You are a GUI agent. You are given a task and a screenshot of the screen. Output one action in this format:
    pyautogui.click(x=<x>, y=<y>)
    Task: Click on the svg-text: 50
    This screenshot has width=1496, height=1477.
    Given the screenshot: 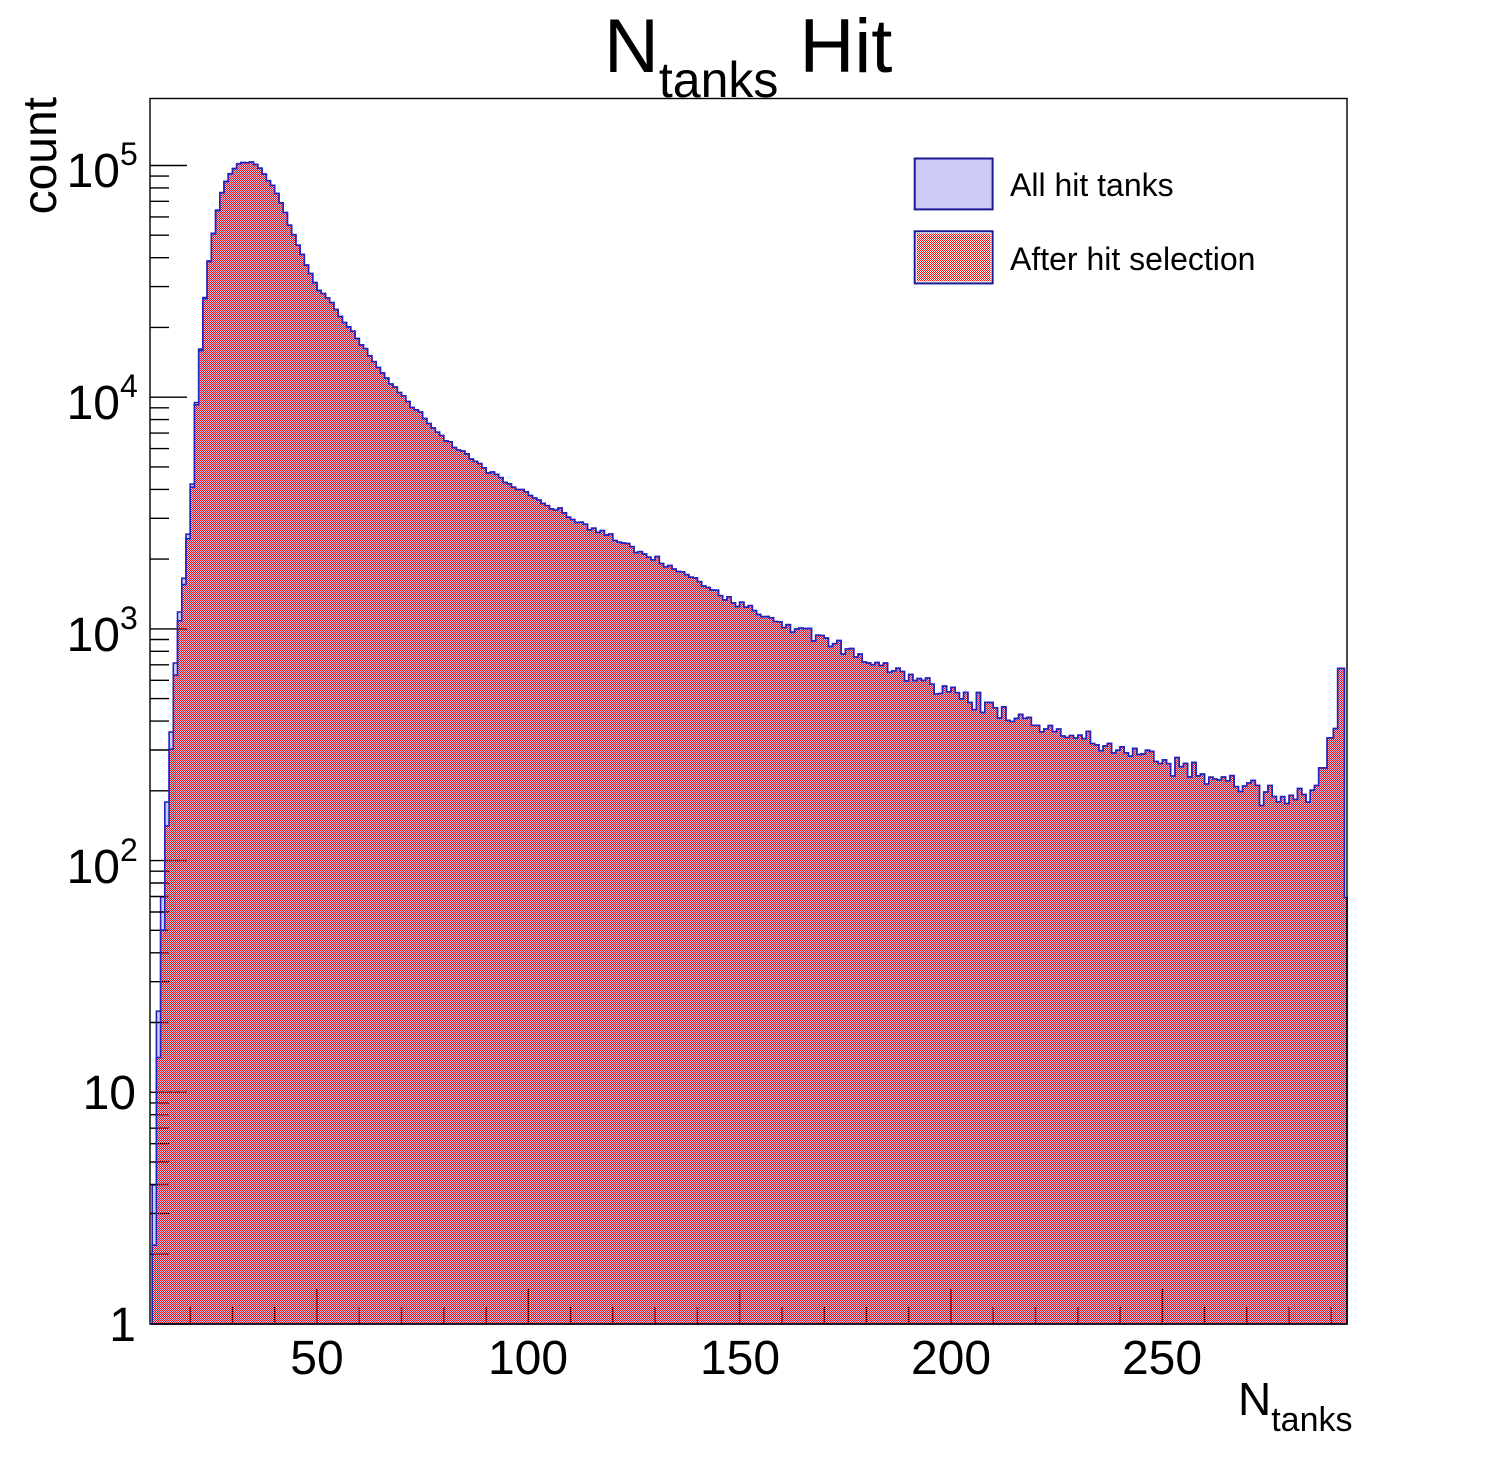 What is the action you would take?
    pyautogui.click(x=316, y=1358)
    